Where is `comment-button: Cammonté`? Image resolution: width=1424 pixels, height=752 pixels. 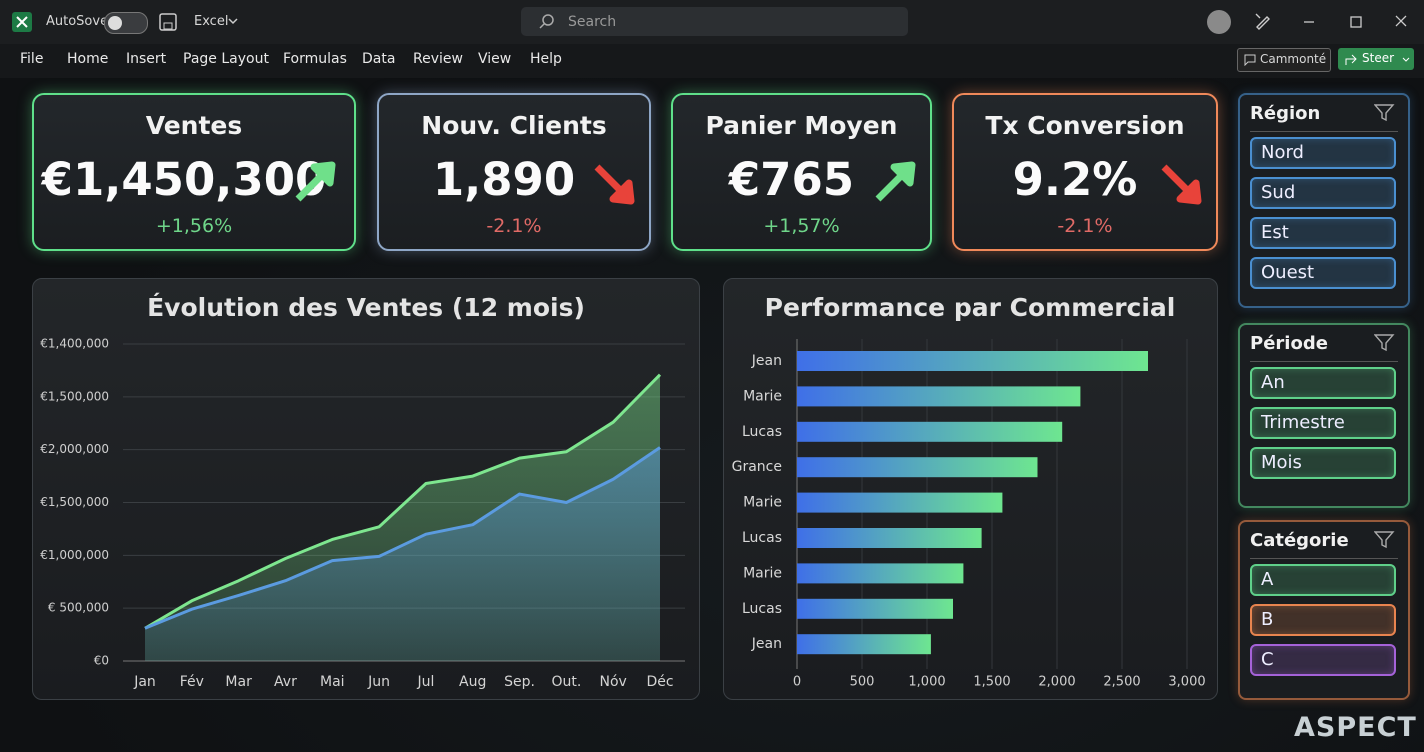 comment-button: Cammonté is located at coordinates (1284, 60).